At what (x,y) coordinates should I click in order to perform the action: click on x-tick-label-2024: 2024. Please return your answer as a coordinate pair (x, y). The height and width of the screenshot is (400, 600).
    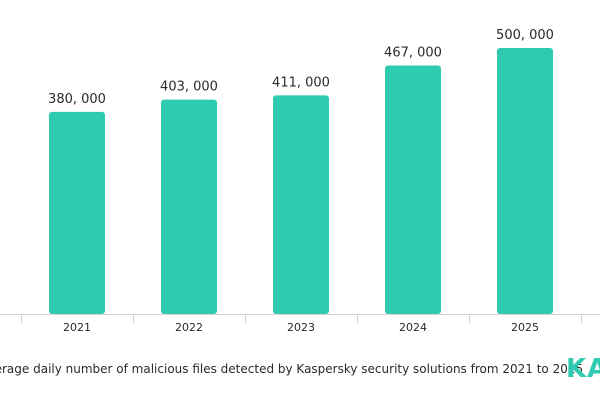
    Looking at the image, I should click on (413, 327).